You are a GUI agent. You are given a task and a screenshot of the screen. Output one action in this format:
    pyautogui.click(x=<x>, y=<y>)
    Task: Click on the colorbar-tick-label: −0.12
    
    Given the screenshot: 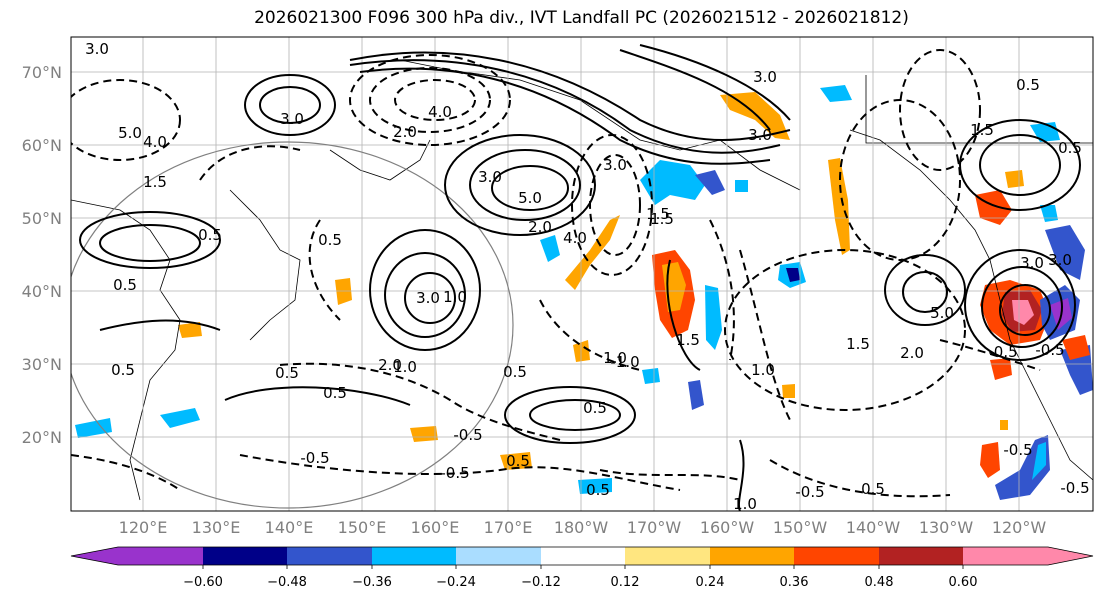 What is the action you would take?
    pyautogui.click(x=541, y=582)
    